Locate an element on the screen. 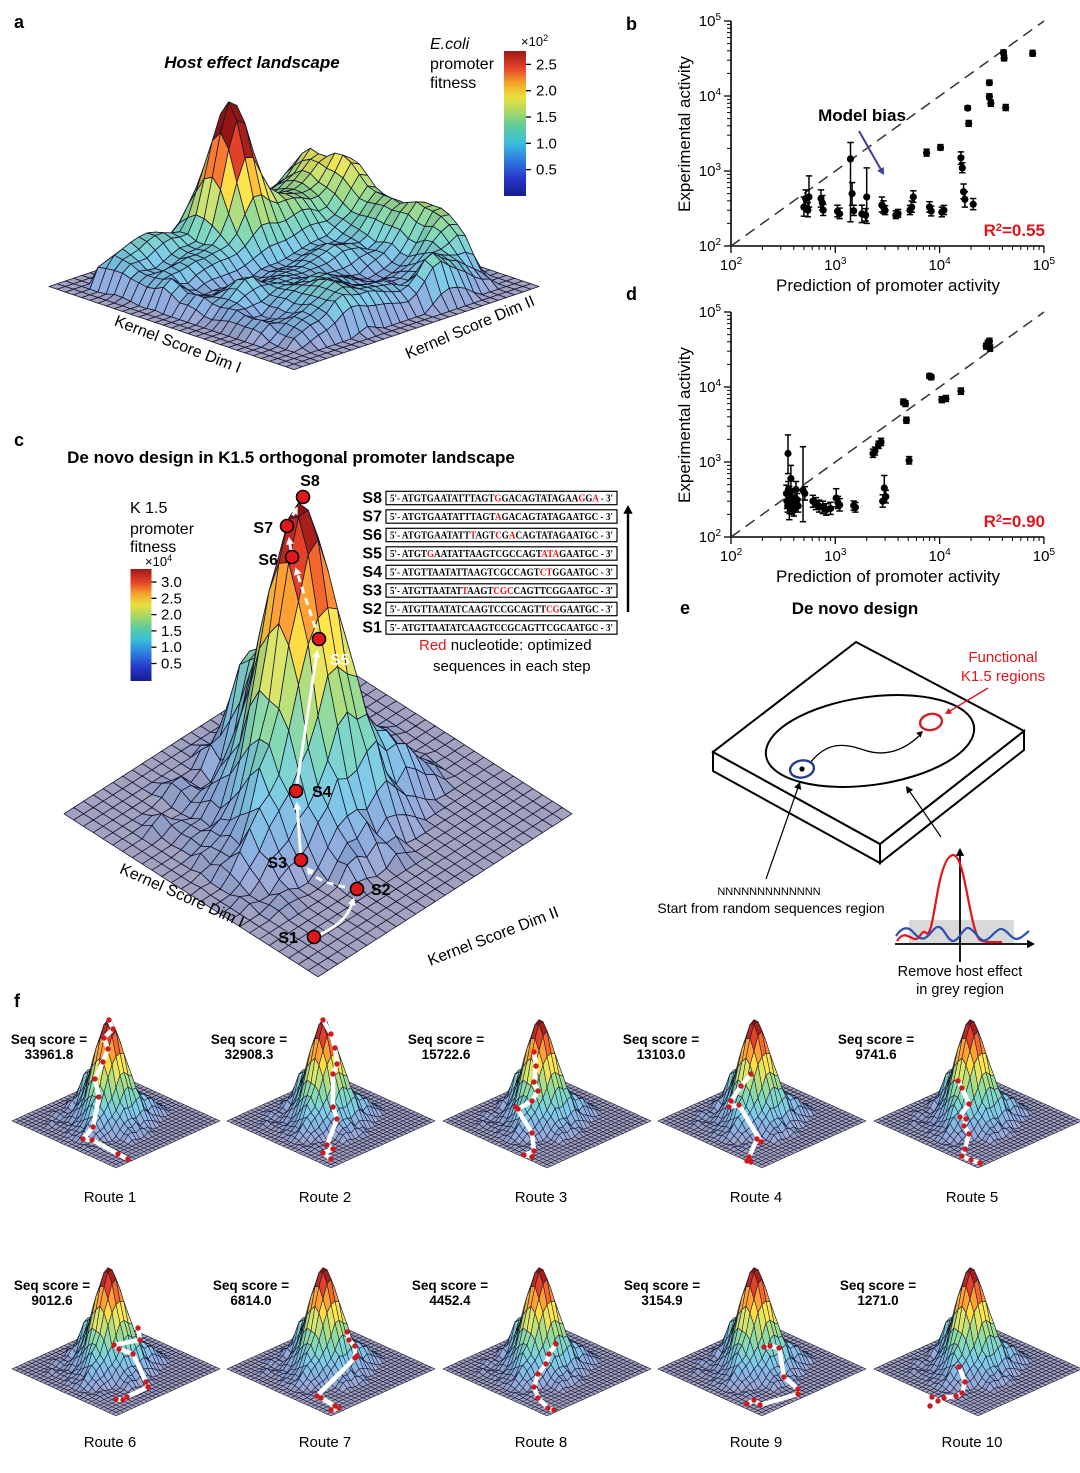 This screenshot has height=1473, width=1080. svg-text: Remove host effect is located at coordinates (960, 972).